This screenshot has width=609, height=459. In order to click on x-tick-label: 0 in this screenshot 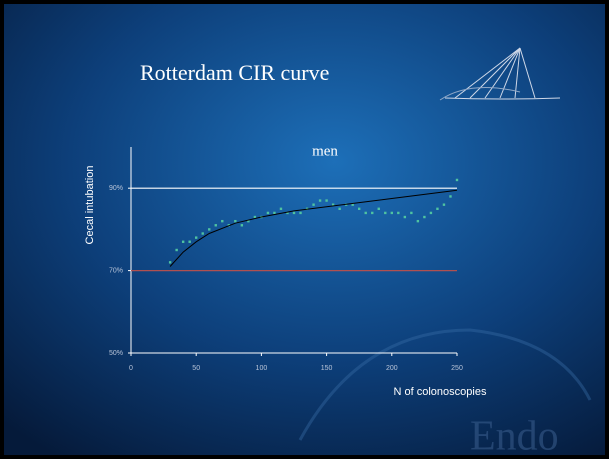, I will do `click(131, 368)`.